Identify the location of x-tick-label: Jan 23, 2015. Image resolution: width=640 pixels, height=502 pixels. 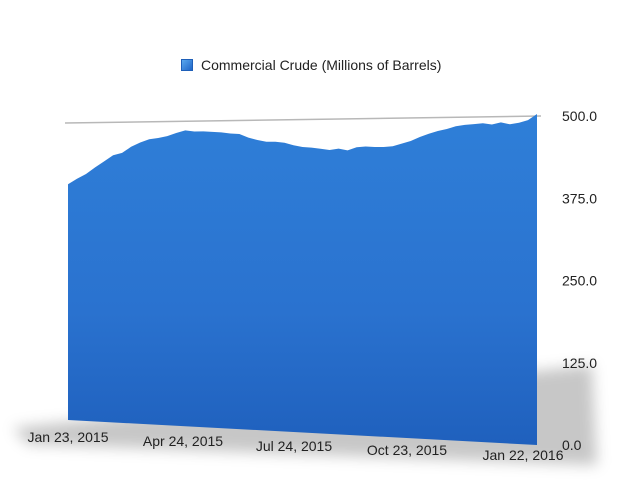
(68, 437).